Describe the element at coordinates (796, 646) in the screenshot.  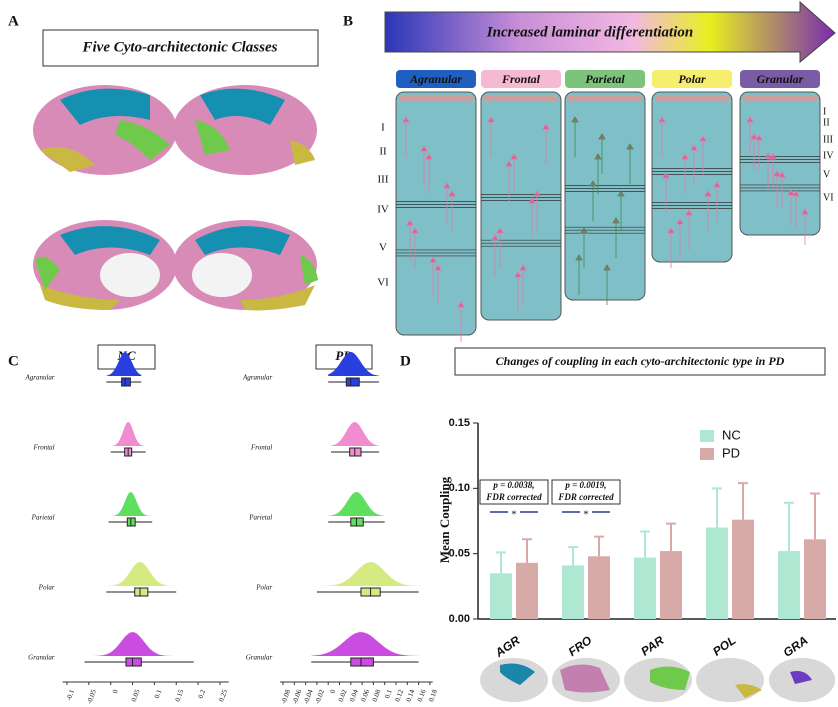
I see `x-tick-label: GRA` at that location.